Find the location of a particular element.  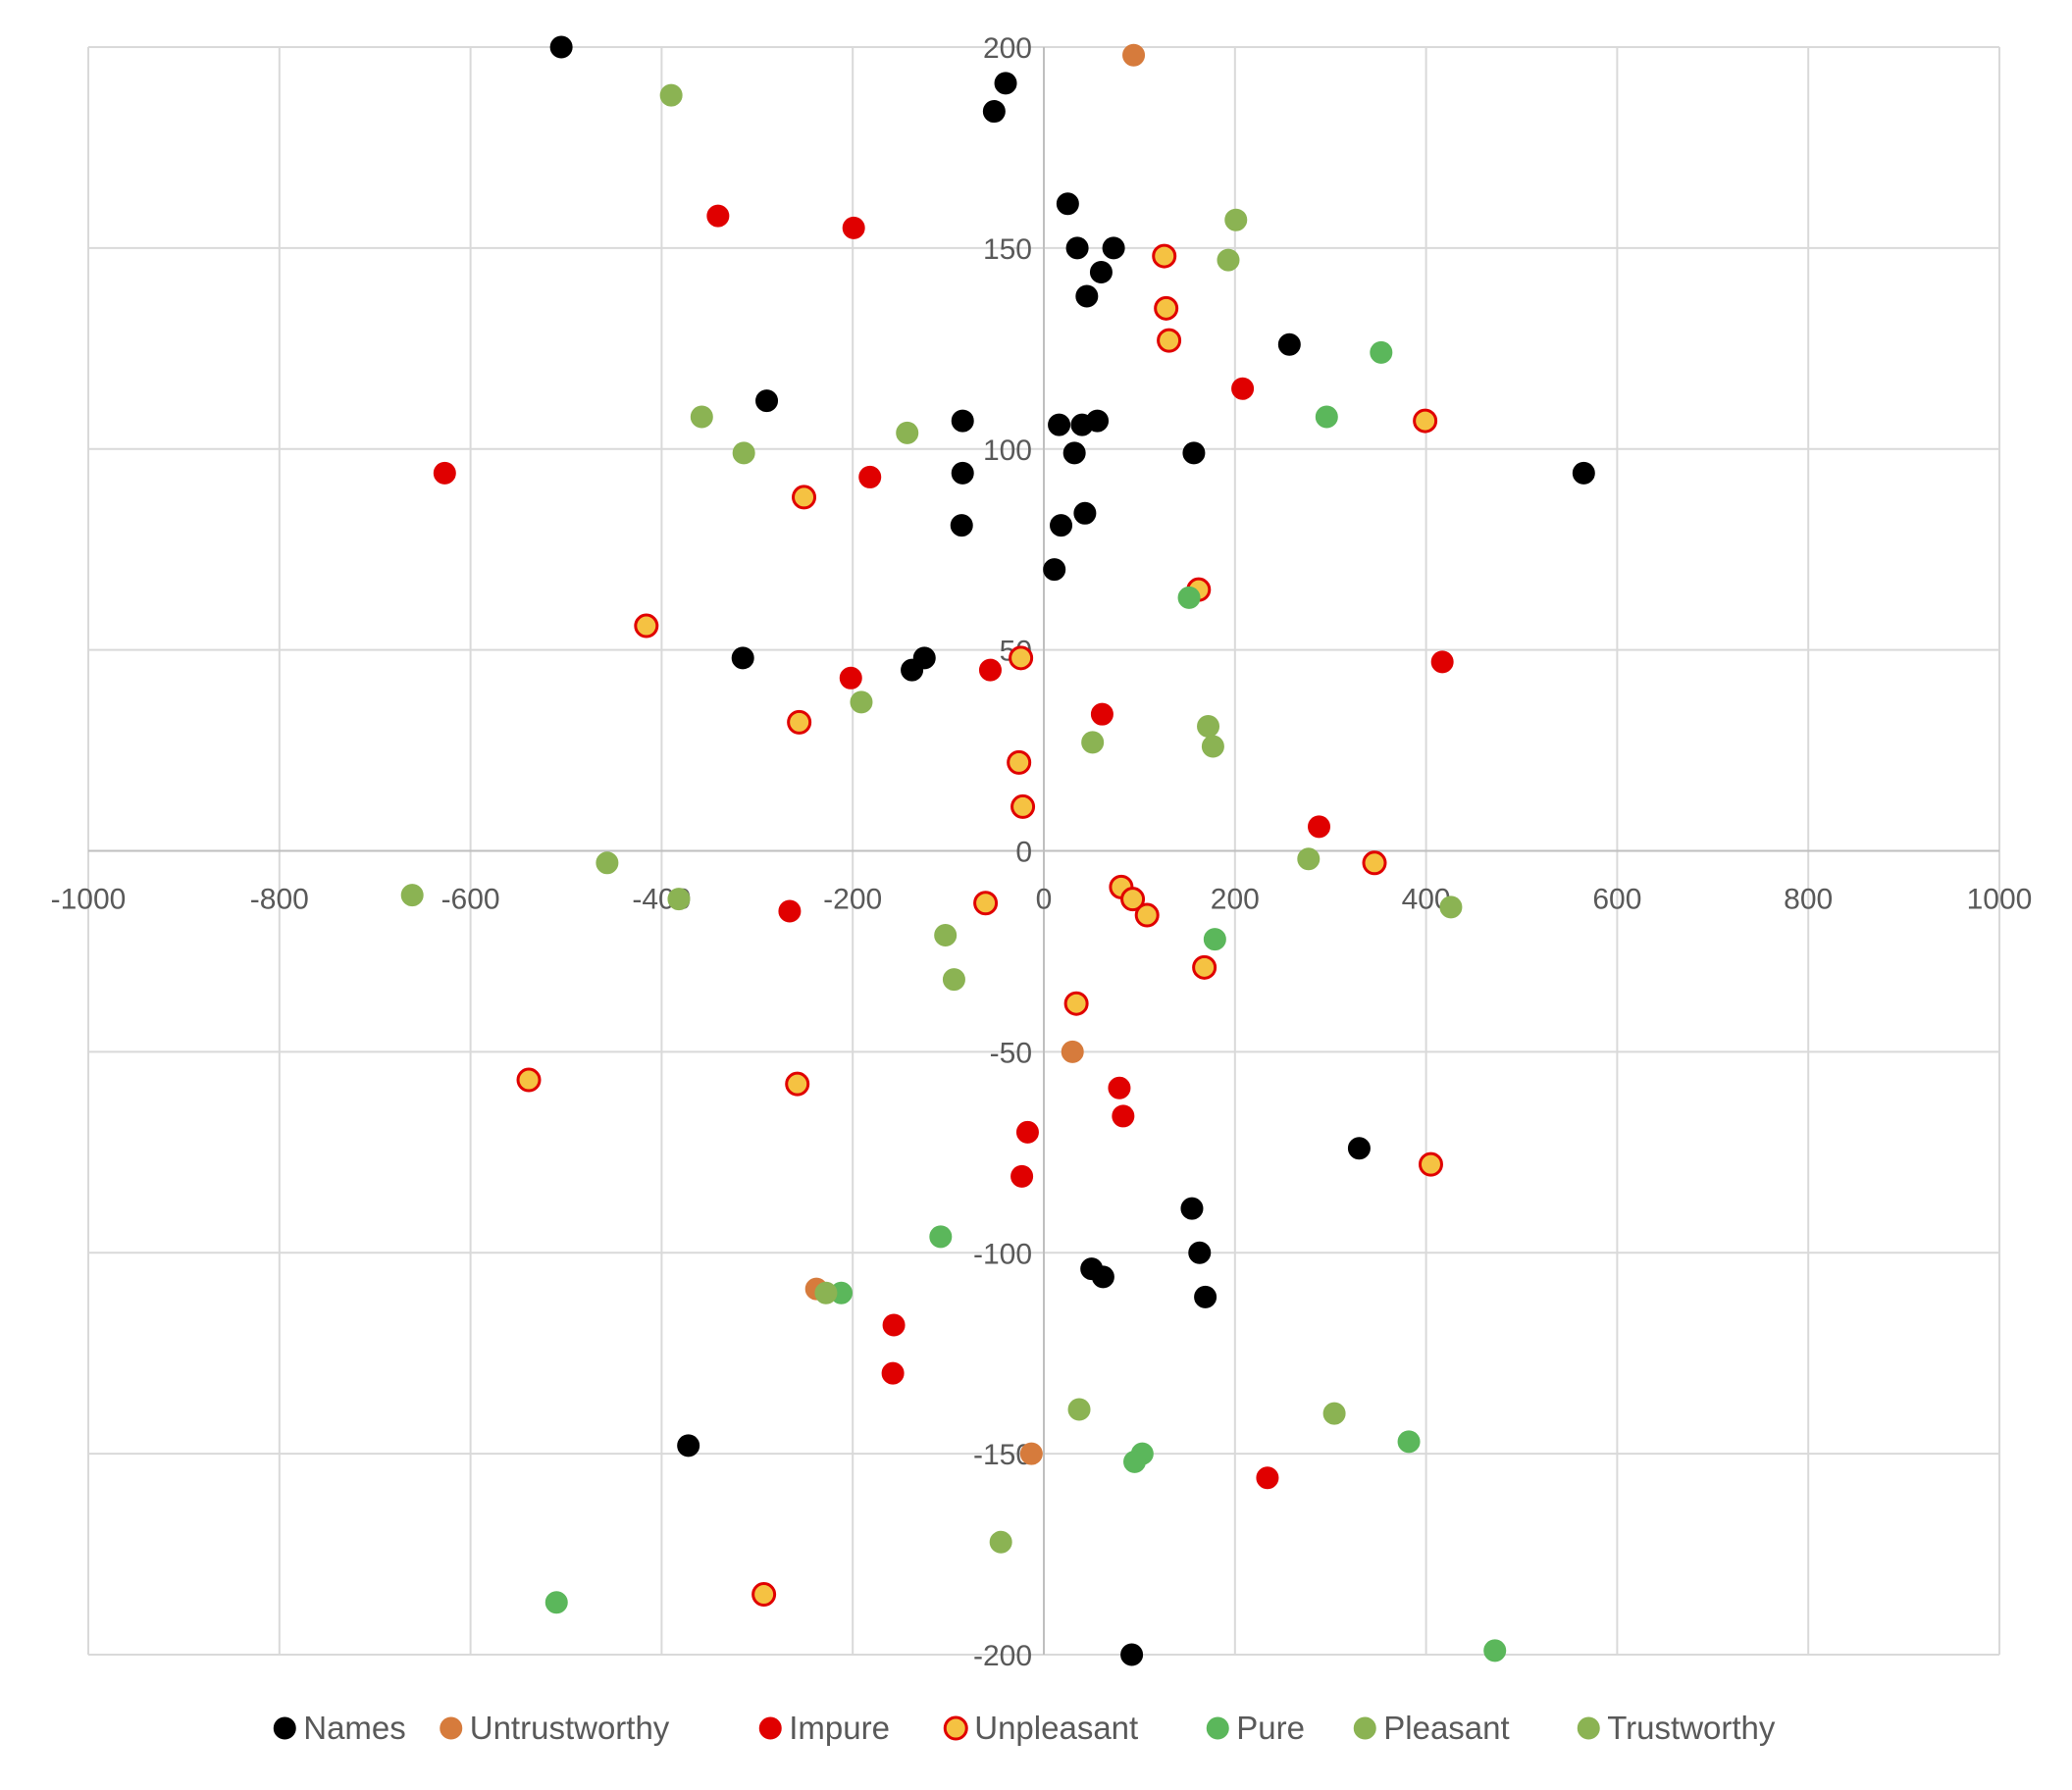

legend-marker-untrustworthy is located at coordinates (451, 1728).